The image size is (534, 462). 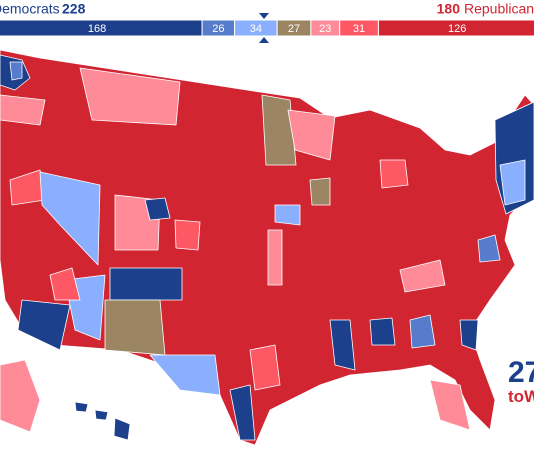 I want to click on logo-text: toWin, so click(x=521, y=396).